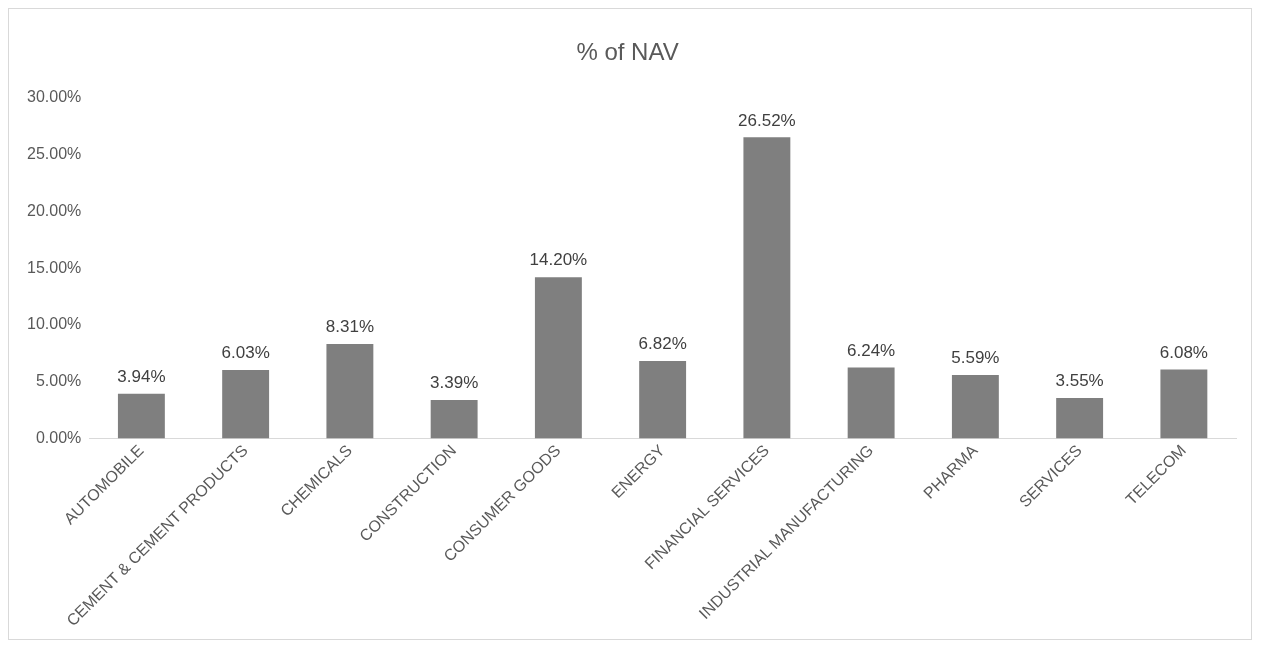 Image resolution: width=1262 pixels, height=647 pixels. I want to click on data-label: 6.24%, so click(871, 350).